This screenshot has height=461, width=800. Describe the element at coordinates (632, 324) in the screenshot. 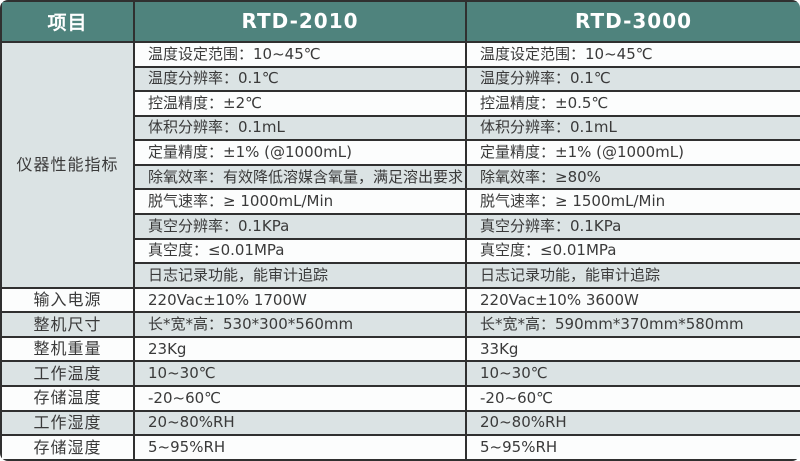

I see `spec-cell-rtd3000: 长*宽*高：590mm*370mm*580mm` at that location.